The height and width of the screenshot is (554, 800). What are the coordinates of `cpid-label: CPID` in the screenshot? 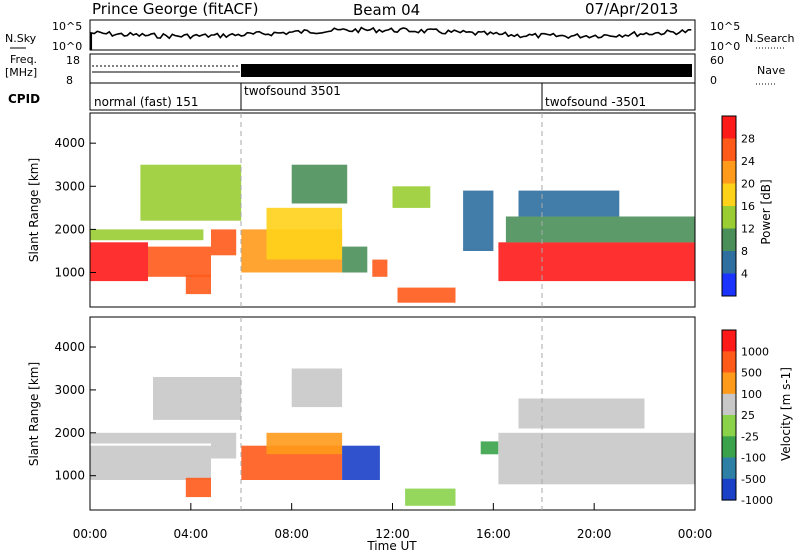 It's located at (24, 99).